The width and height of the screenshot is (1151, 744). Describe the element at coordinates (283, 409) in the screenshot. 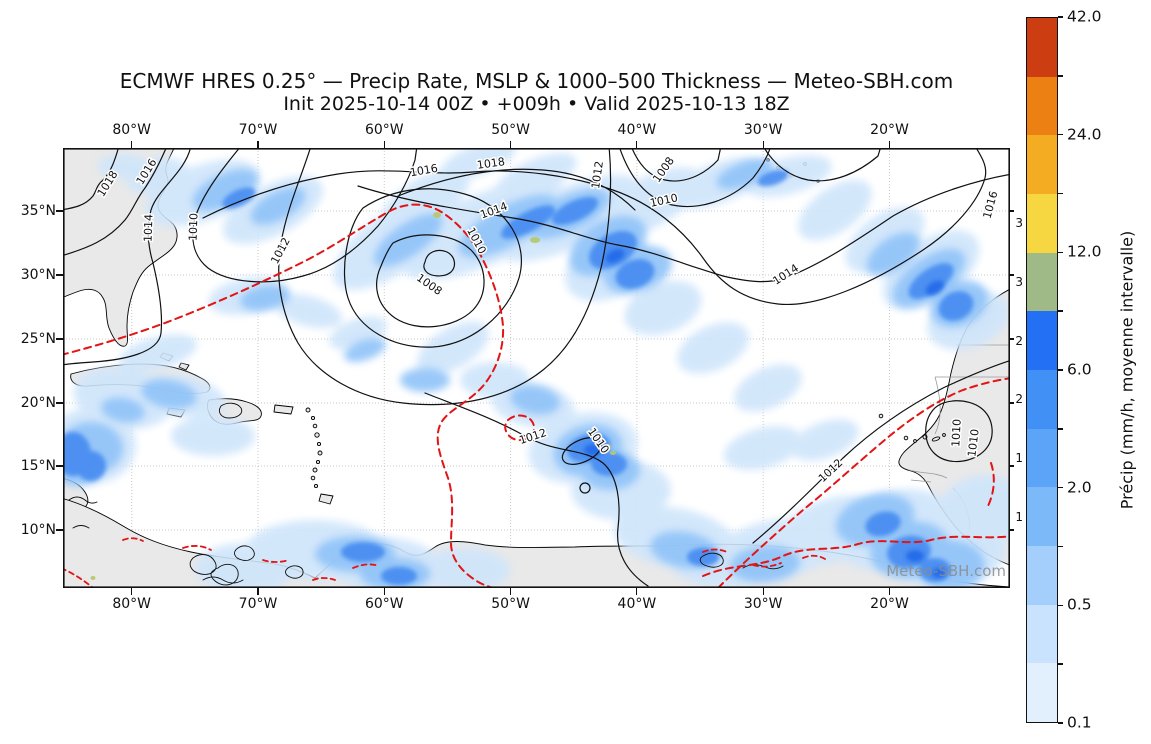

I see `land-puerto-rico` at that location.